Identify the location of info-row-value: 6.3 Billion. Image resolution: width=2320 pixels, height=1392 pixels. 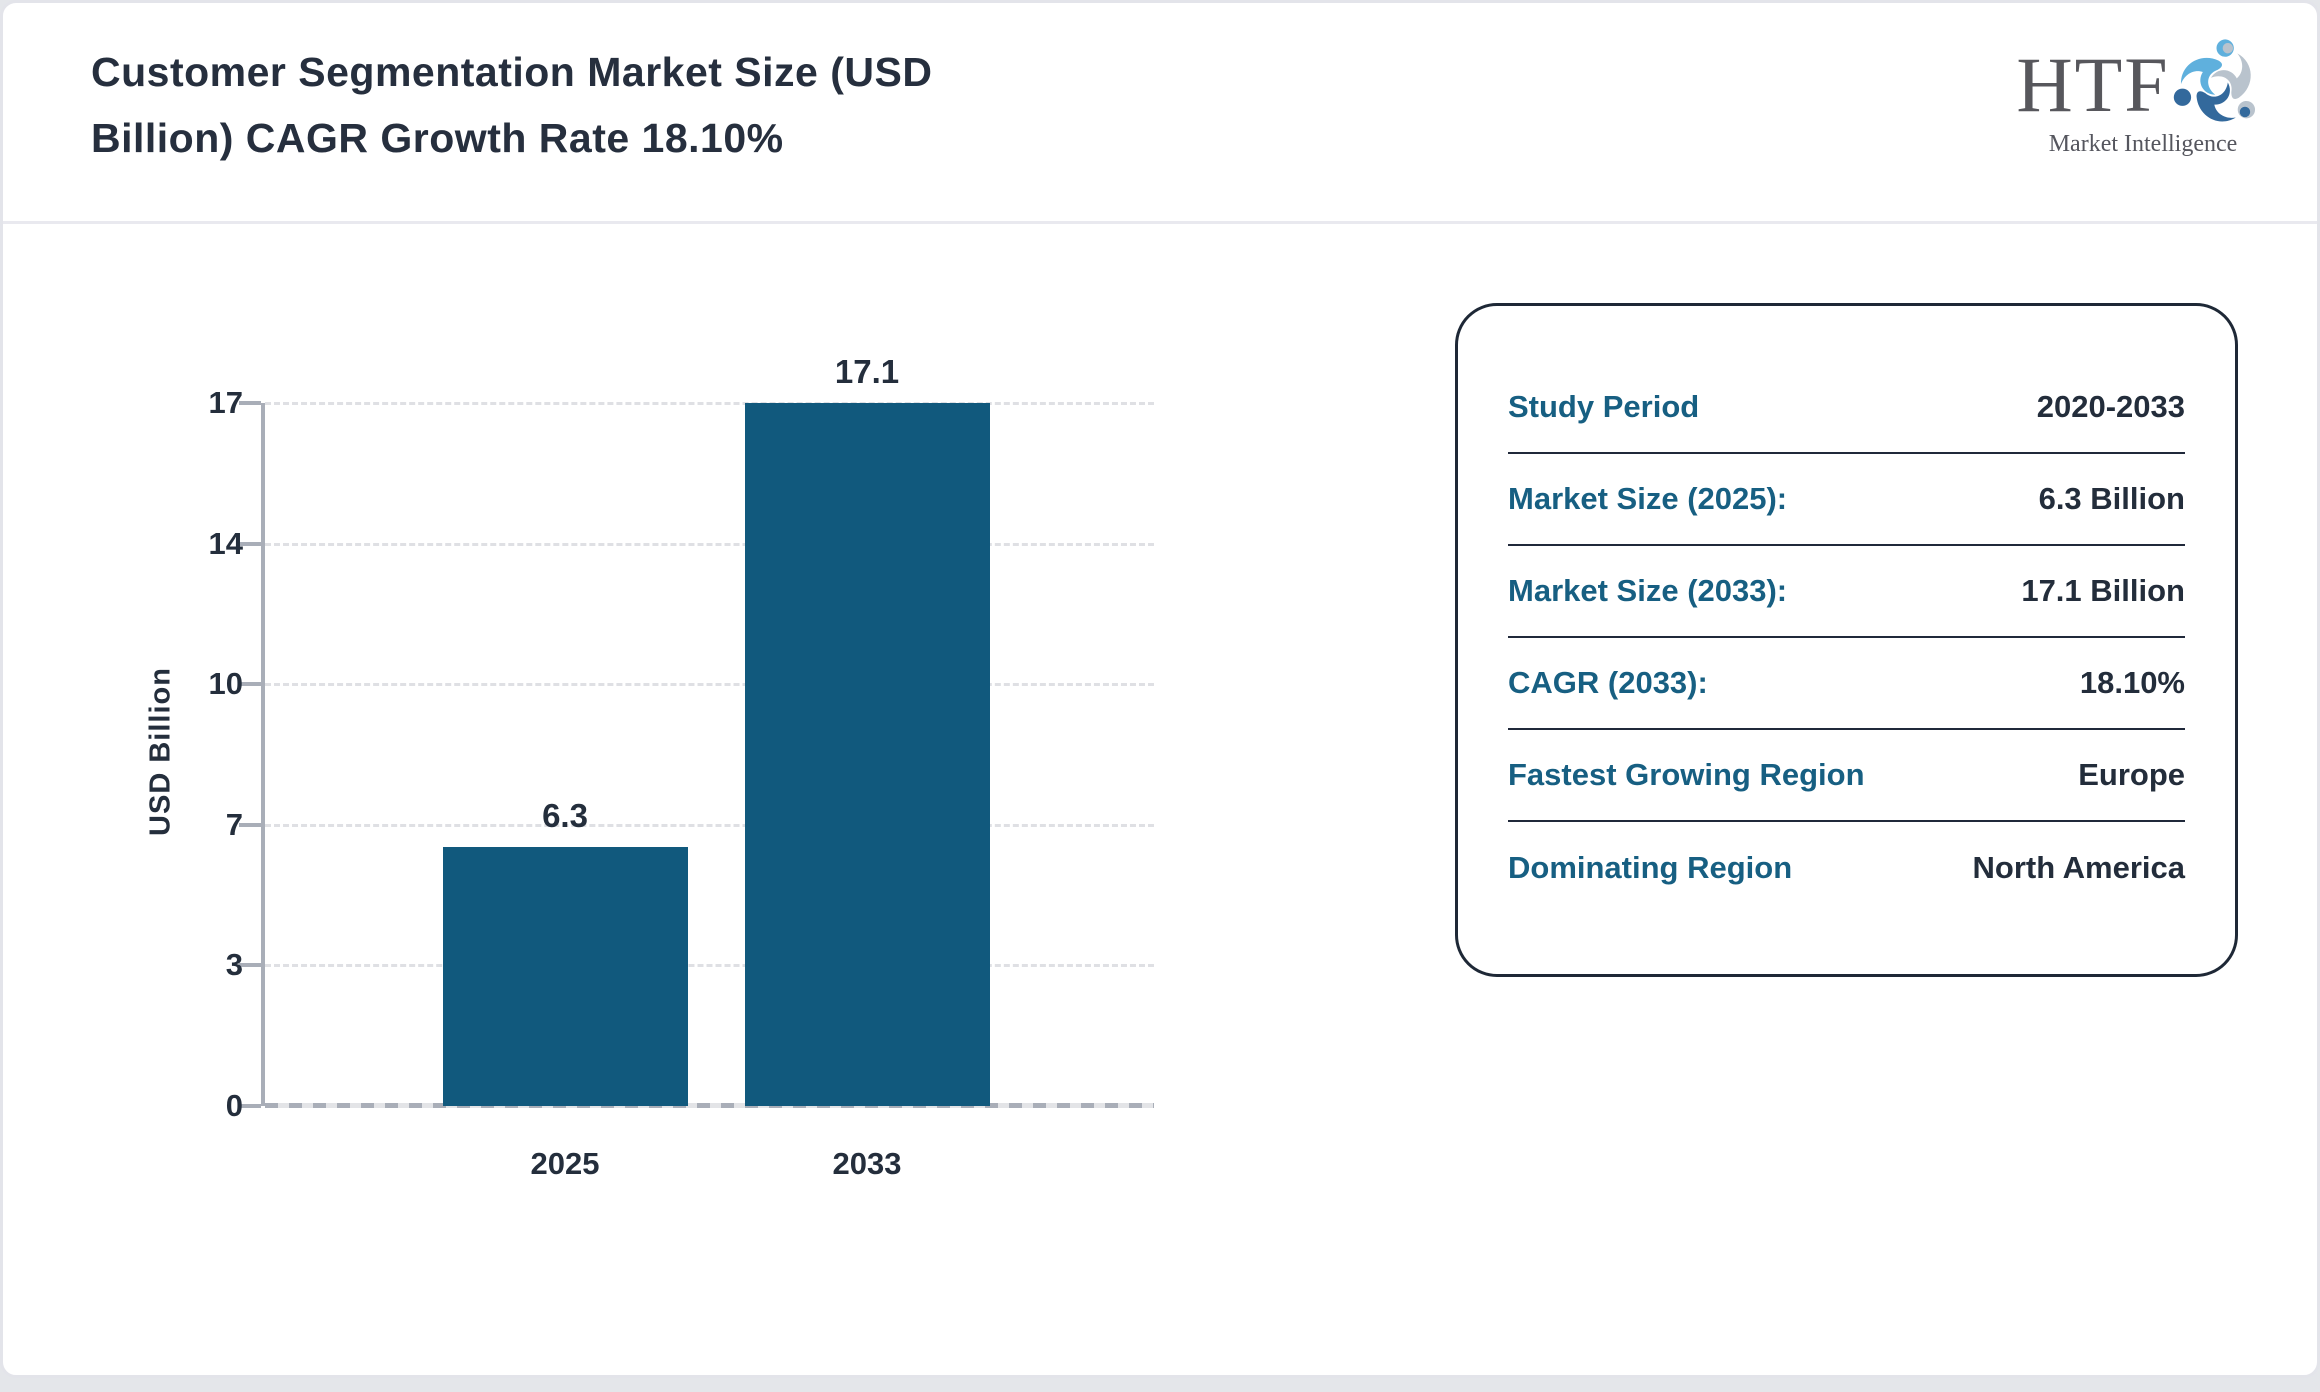
(2111, 498).